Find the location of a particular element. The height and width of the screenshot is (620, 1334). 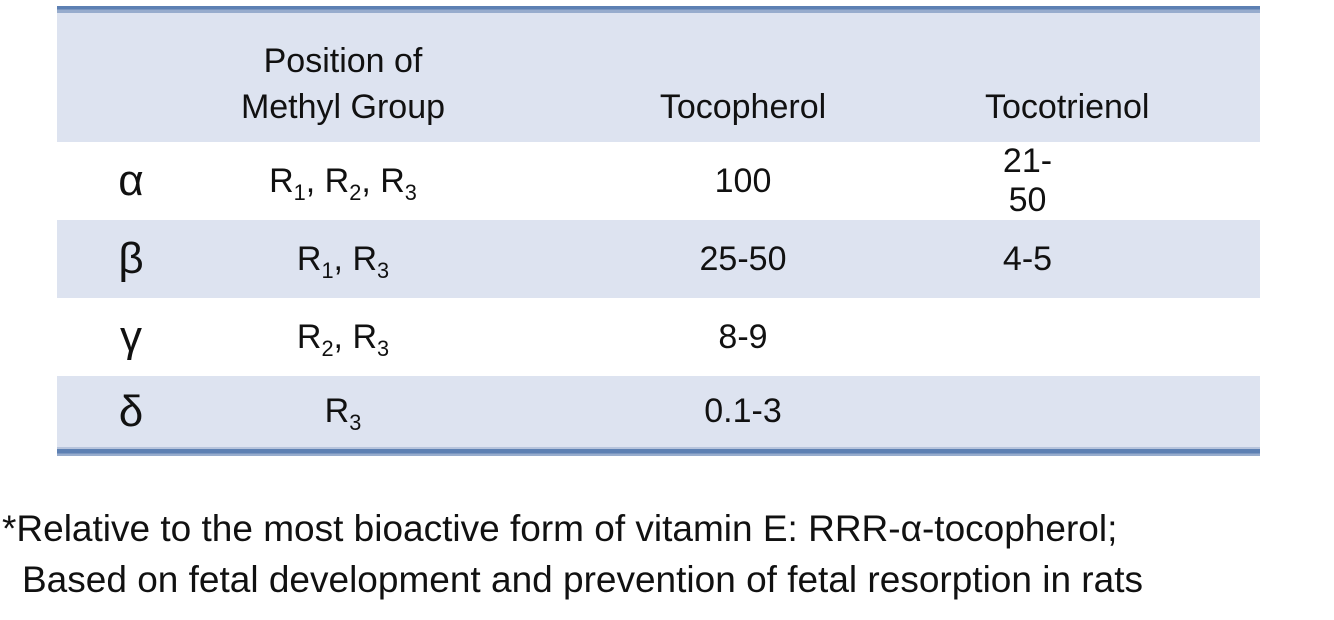

vitamer-cell: δ is located at coordinates (131, 411).